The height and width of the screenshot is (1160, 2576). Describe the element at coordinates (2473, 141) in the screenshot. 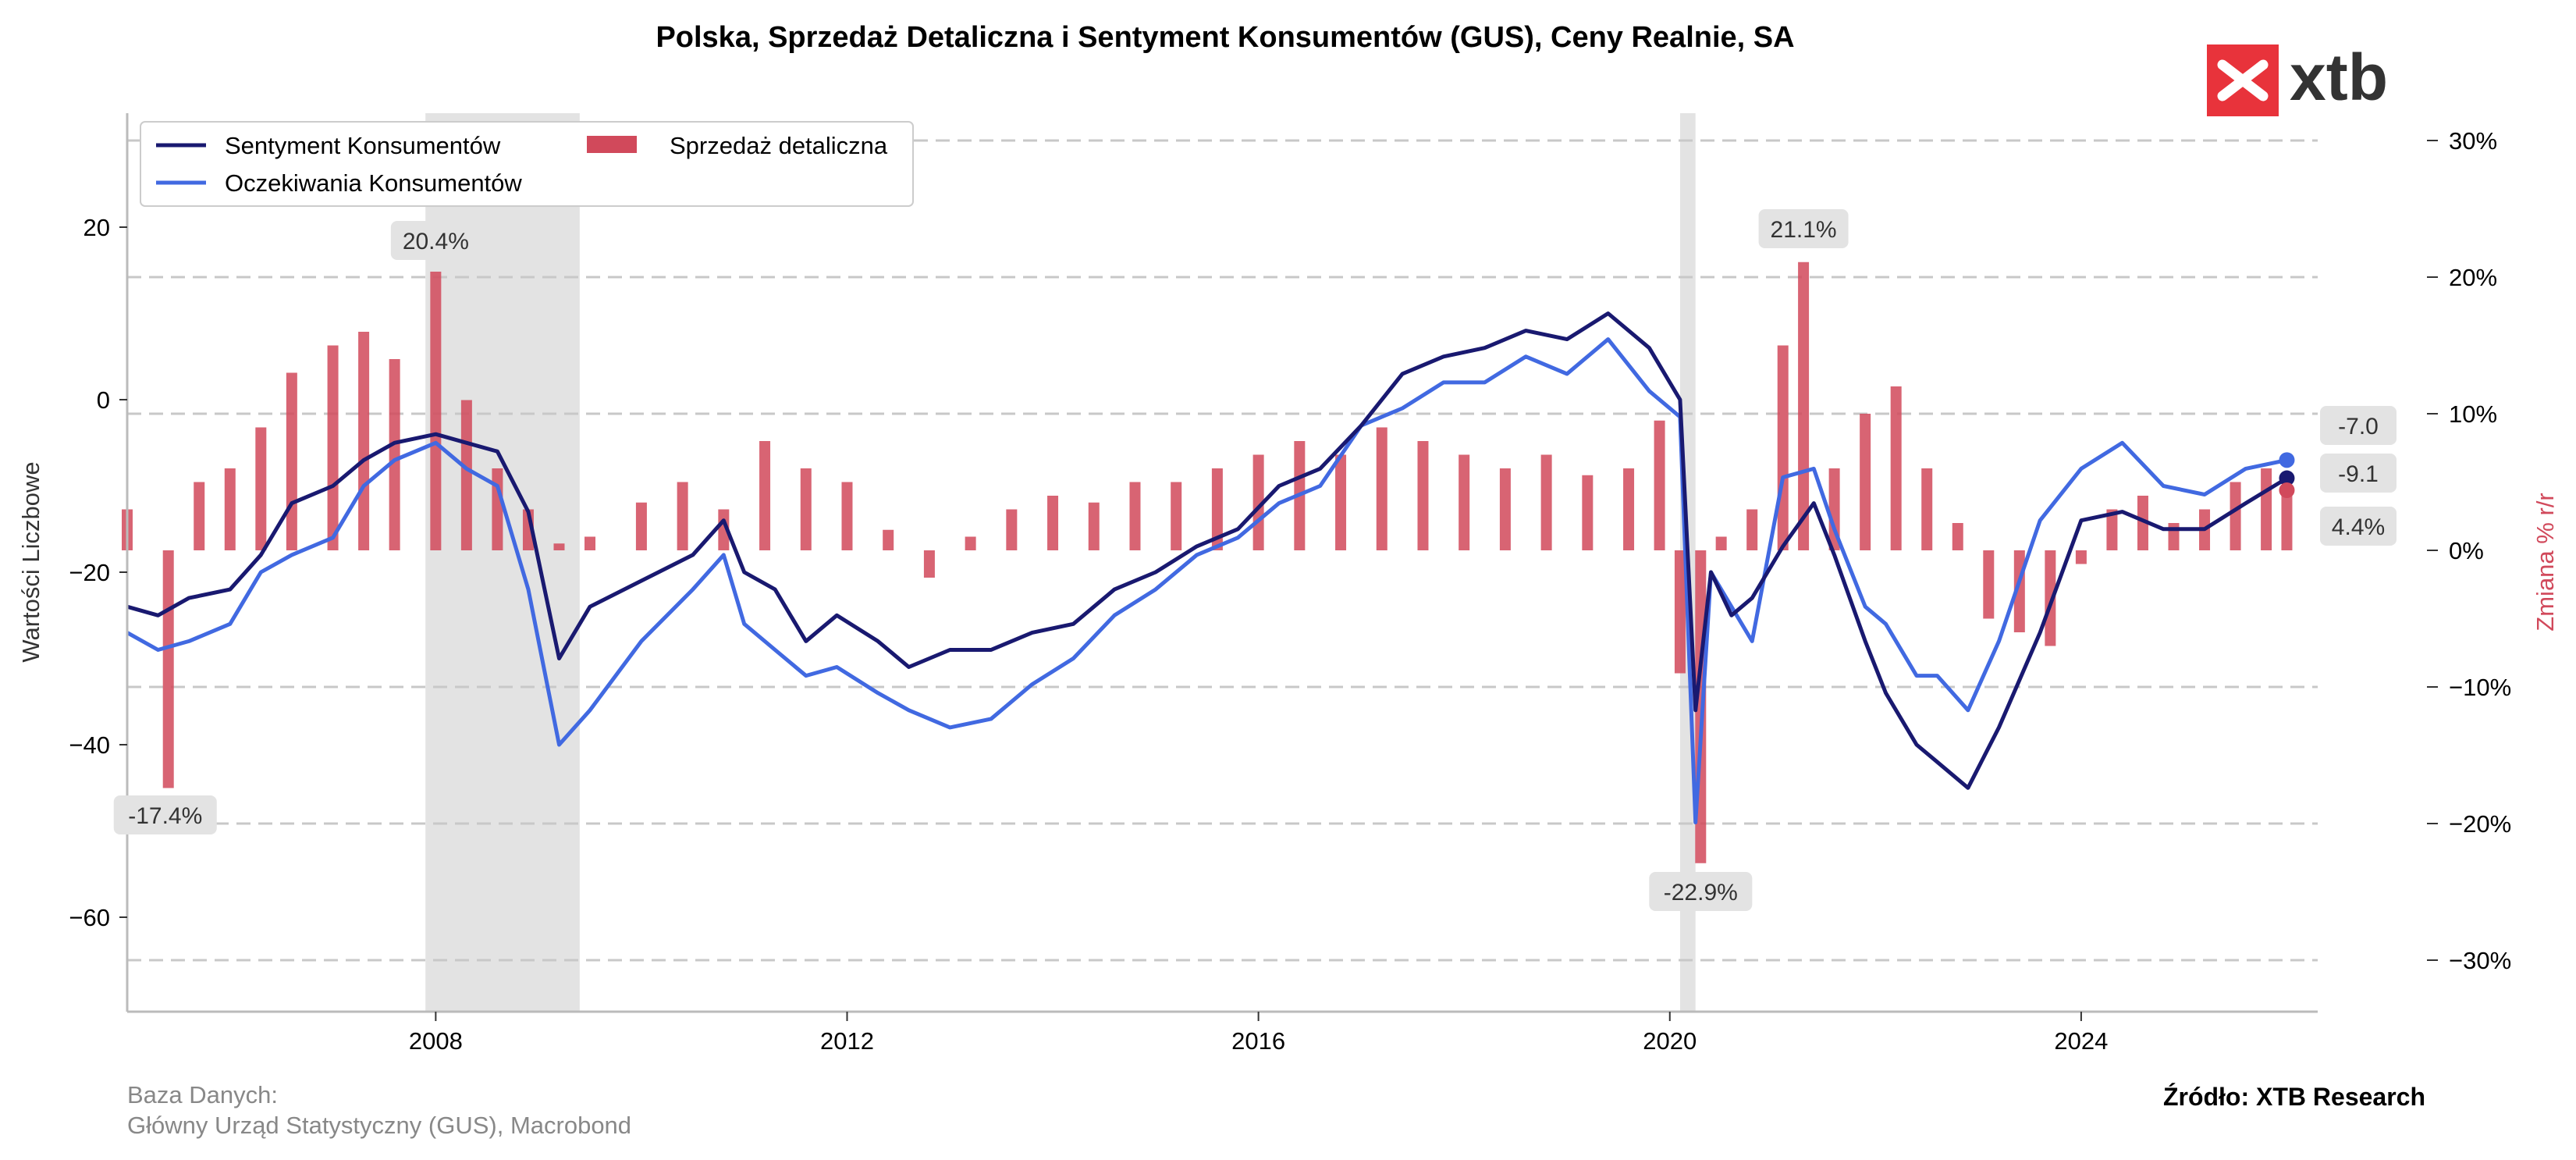

I see `y2-tick-label: 30%` at that location.